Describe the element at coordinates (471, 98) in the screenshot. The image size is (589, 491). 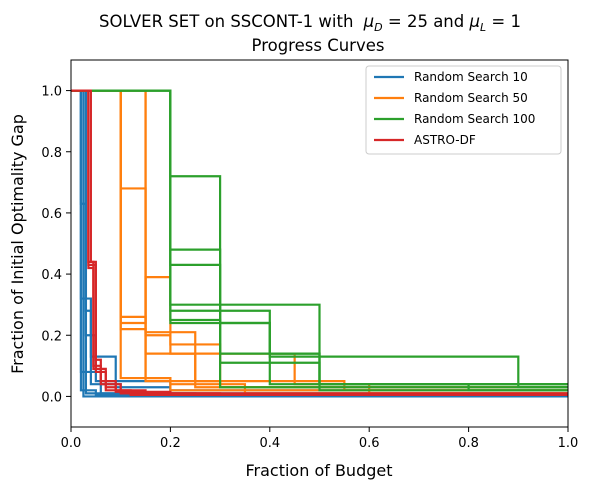
I see `legend-label: Random Search 50` at that location.